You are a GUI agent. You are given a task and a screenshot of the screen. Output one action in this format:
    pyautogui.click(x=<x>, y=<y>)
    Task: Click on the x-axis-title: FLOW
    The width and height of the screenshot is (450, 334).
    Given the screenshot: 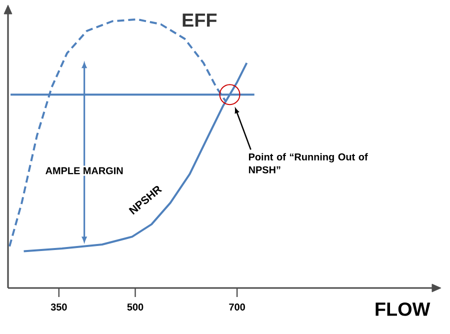 What is the action you would take?
    pyautogui.click(x=403, y=309)
    